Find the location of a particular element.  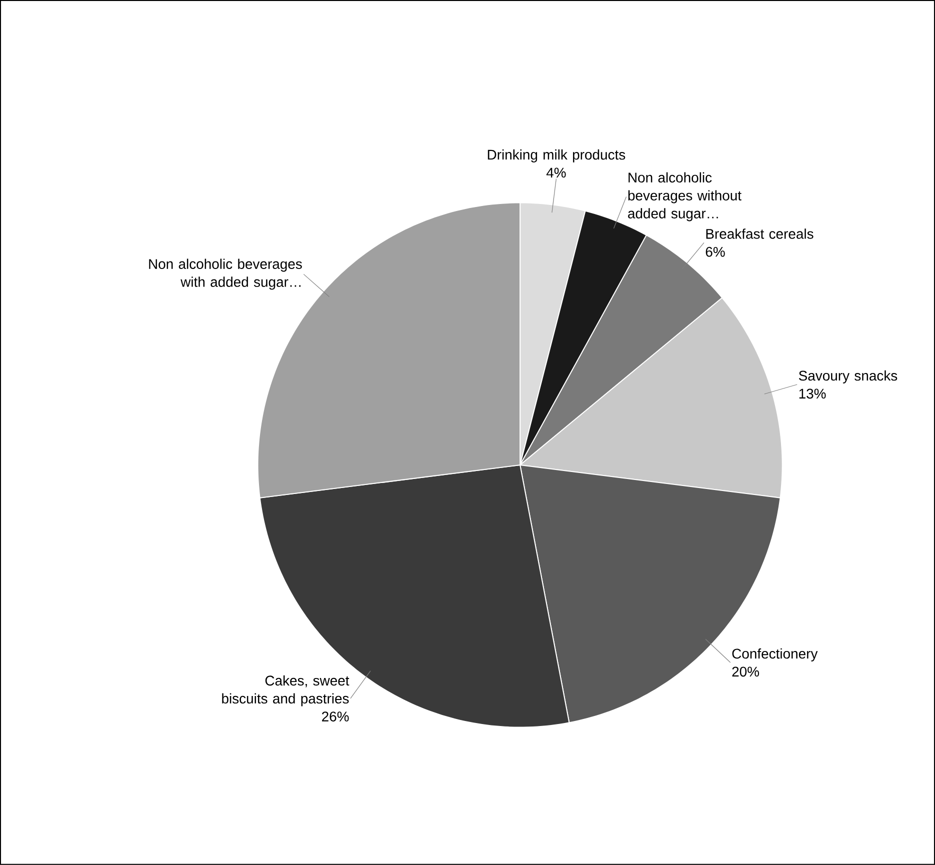

slice-label: Cakes, sweet biscuits and pastries is located at coordinates (286, 690).